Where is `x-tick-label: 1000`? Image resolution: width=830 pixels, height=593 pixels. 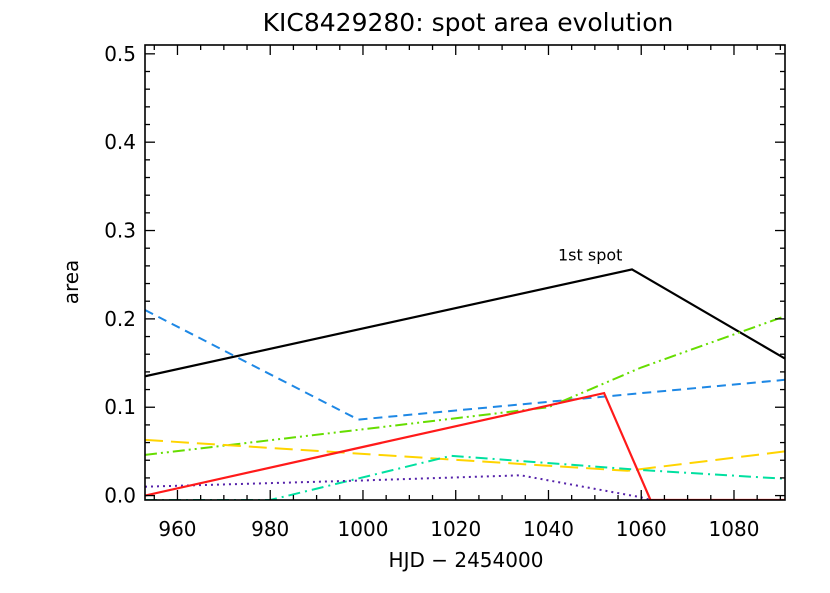
x-tick-label: 1000 is located at coordinates (363, 529).